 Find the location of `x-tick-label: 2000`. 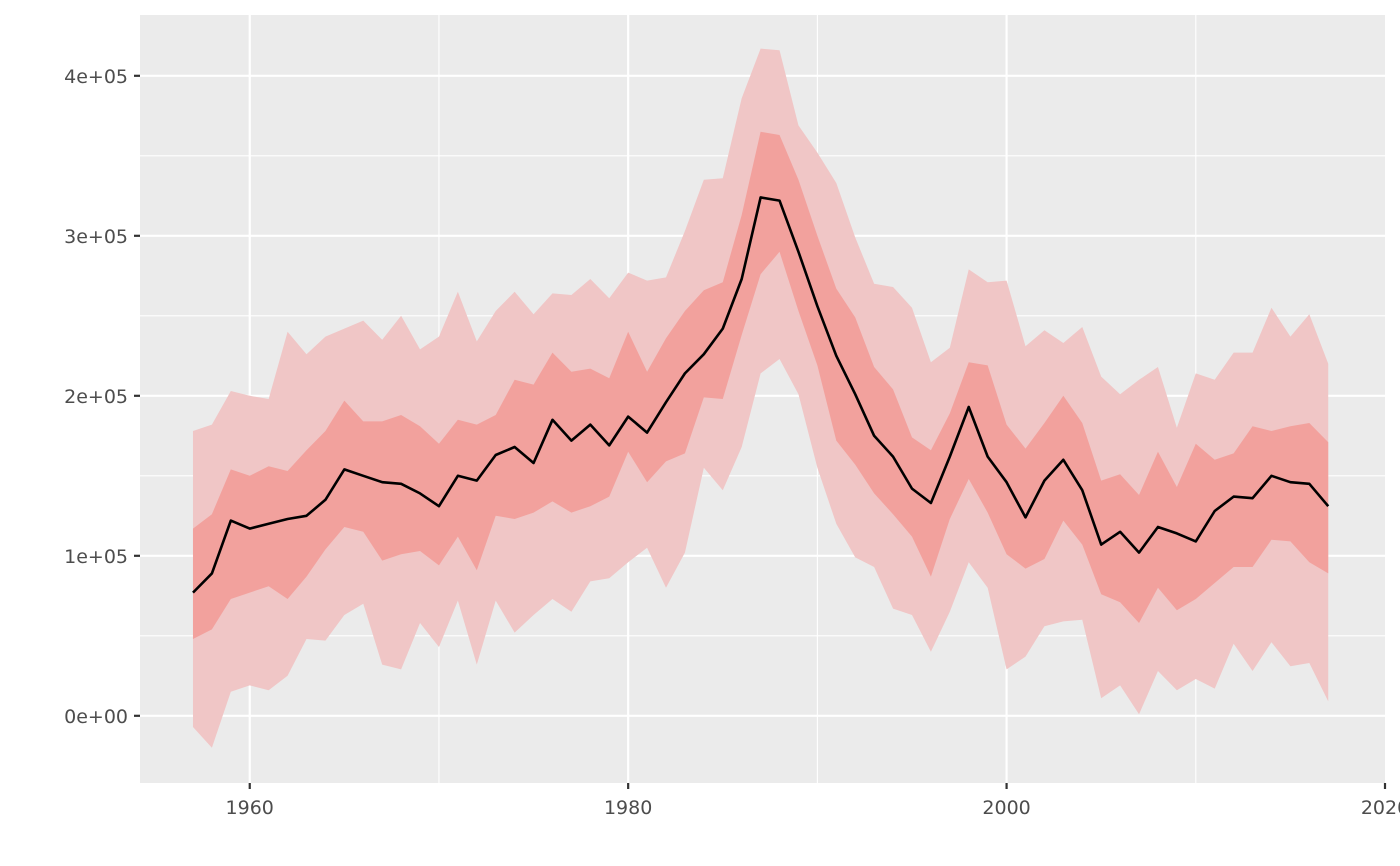

x-tick-label: 2000 is located at coordinates (1006, 808).